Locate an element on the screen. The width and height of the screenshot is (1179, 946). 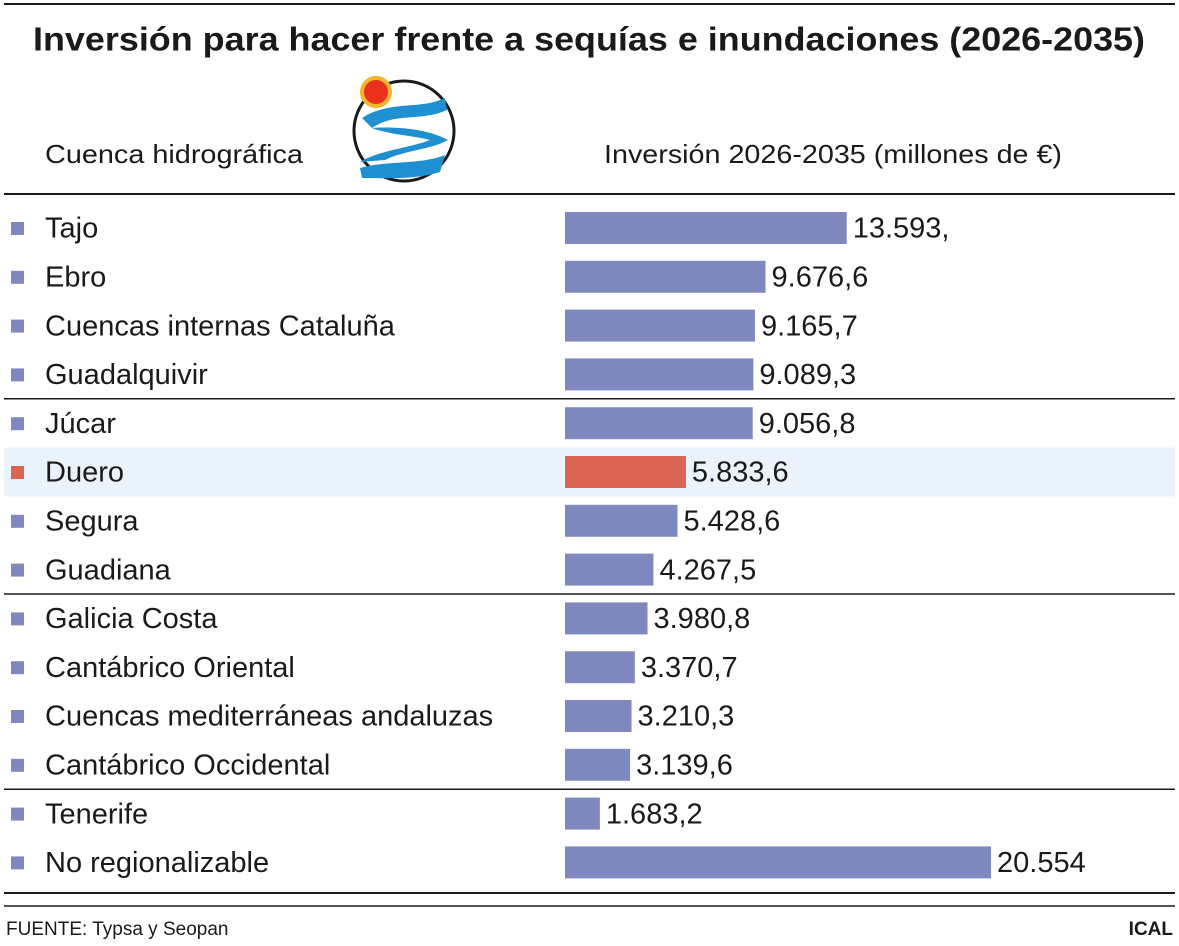
value-label: 5.428,6 is located at coordinates (732, 521).